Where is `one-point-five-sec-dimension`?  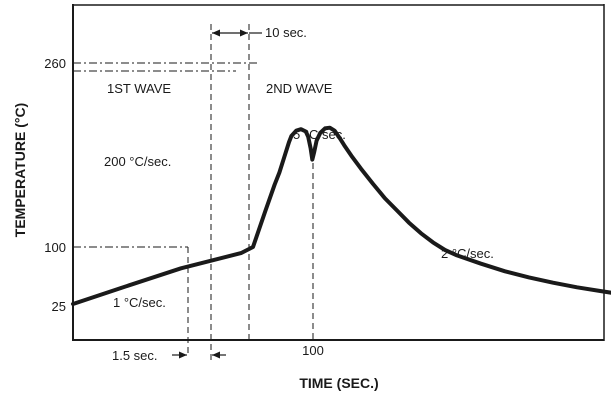 one-point-five-sec-dimension is located at coordinates (199, 355).